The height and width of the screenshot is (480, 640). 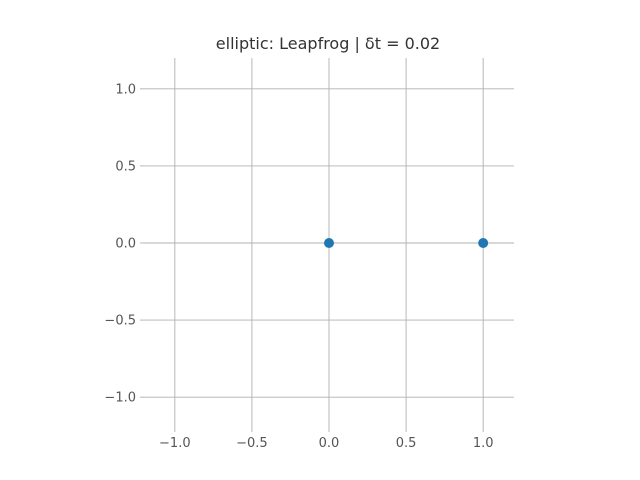 What do you see at coordinates (483, 443) in the screenshot?
I see `x-tick-label: 1.0` at bounding box center [483, 443].